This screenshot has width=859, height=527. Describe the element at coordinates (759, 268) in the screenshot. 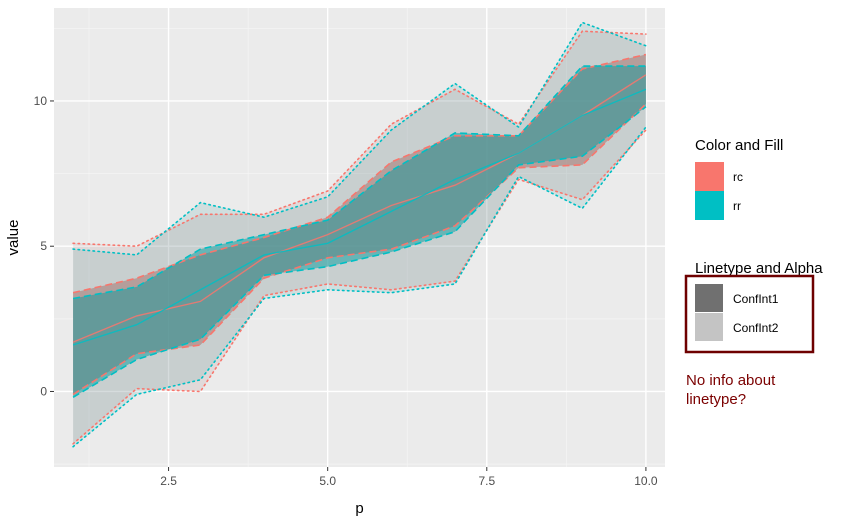

I see `legend-title-linetype-alpha: Linetype and Alpha` at that location.